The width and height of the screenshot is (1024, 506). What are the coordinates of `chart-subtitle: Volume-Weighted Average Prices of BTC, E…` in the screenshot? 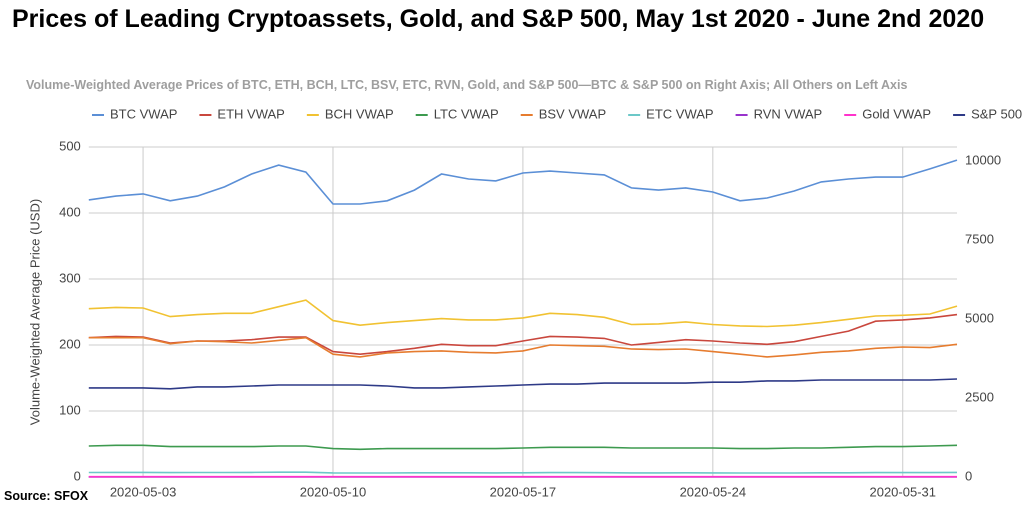 It's located at (467, 85).